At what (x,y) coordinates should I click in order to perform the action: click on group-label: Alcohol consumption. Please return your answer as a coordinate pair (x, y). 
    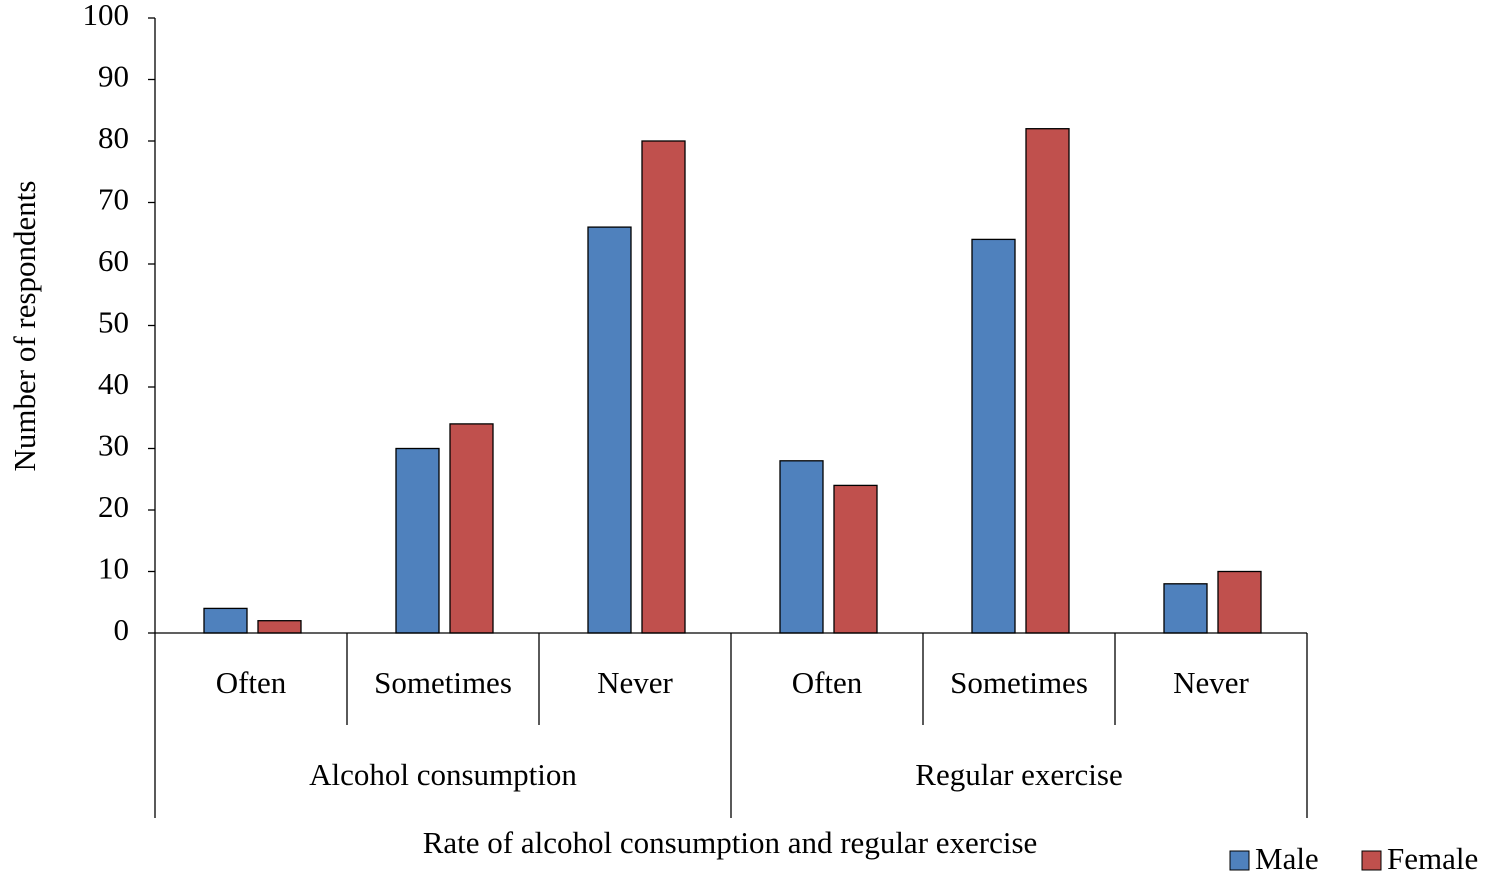
    Looking at the image, I should click on (443, 774).